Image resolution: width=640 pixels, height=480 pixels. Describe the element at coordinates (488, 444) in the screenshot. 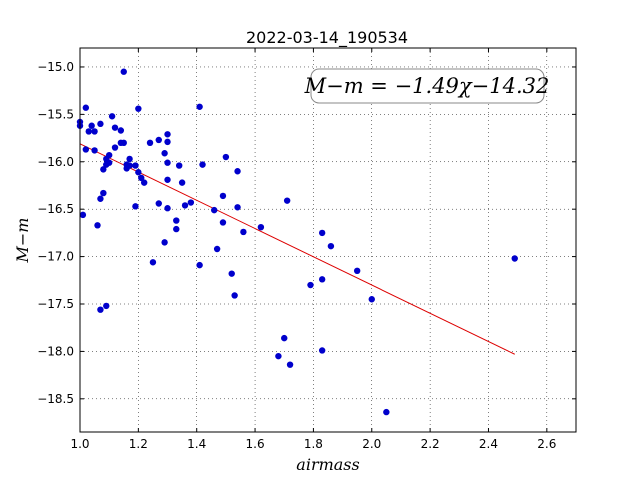

I see `x-tick-label: 2.4` at that location.